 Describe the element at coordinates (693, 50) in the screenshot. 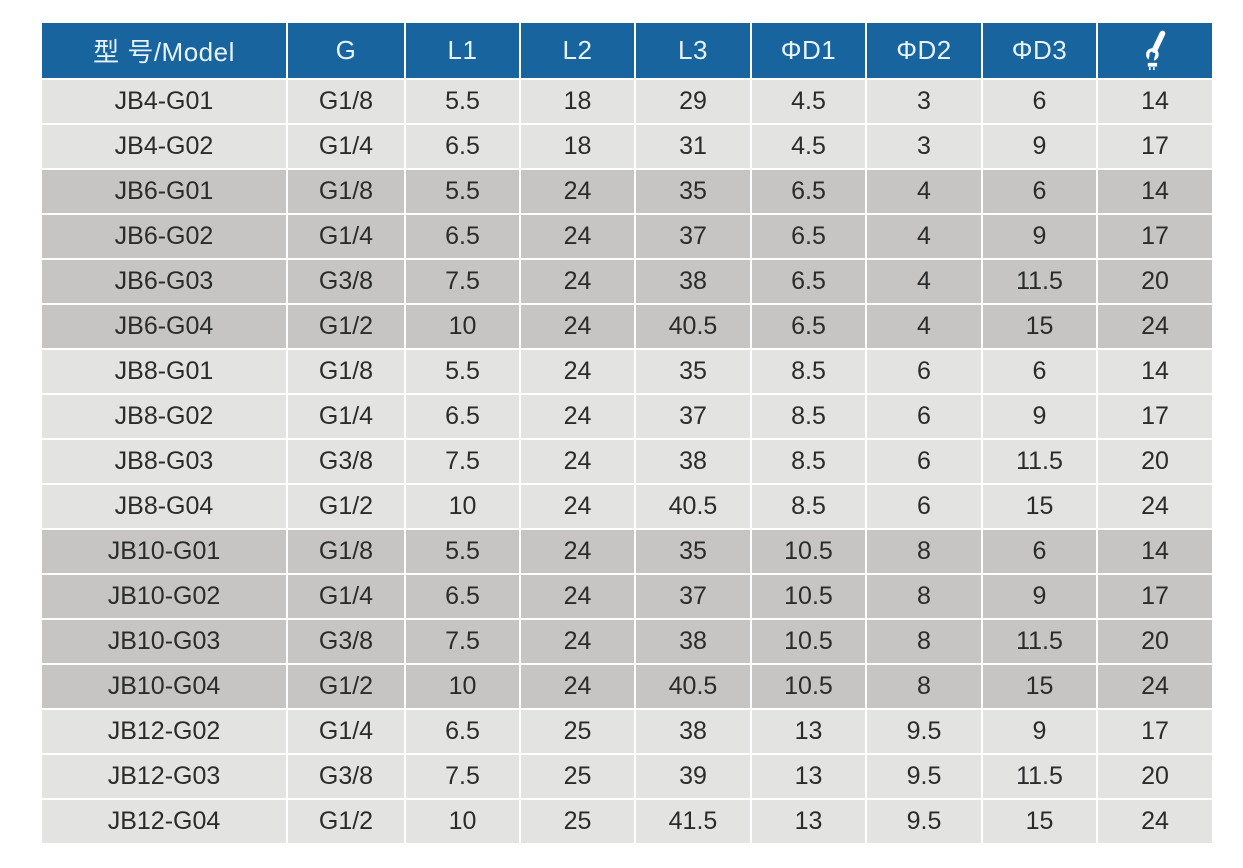

I see `column-header-l3: L3` at that location.